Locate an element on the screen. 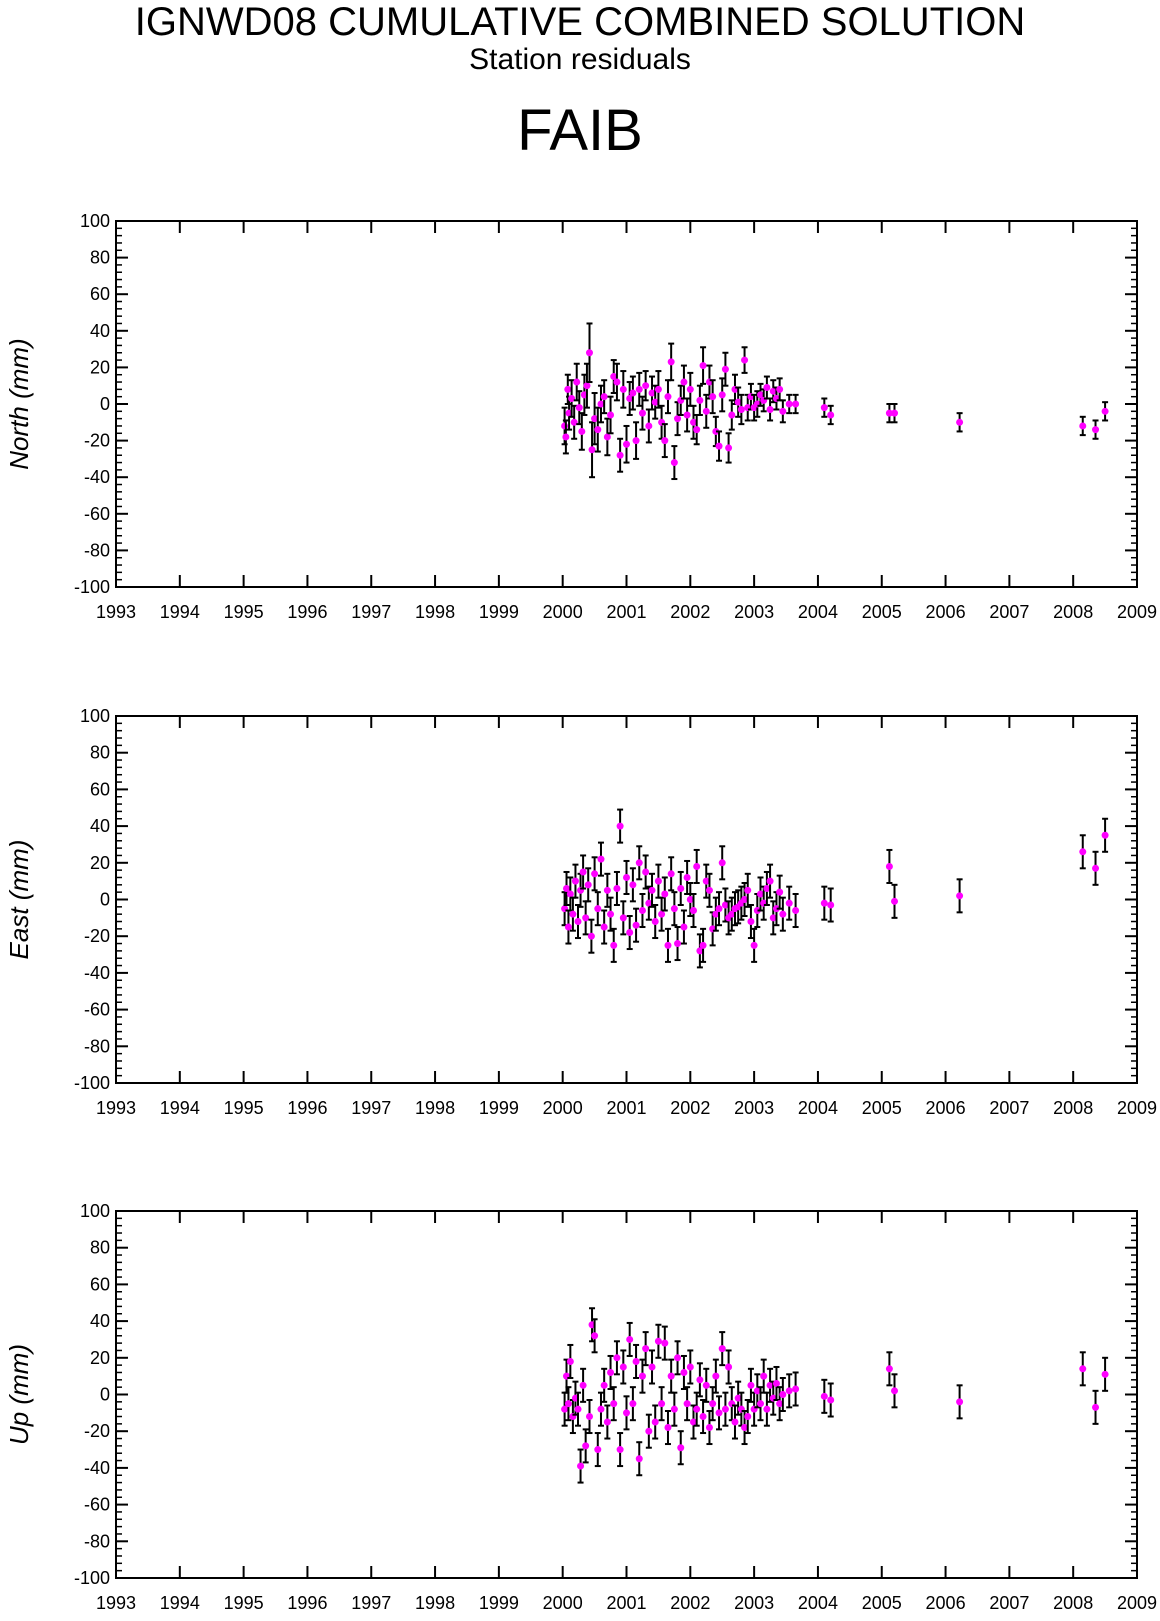 The image size is (1160, 1621). x-tick-label: 2008 is located at coordinates (1073, 612).